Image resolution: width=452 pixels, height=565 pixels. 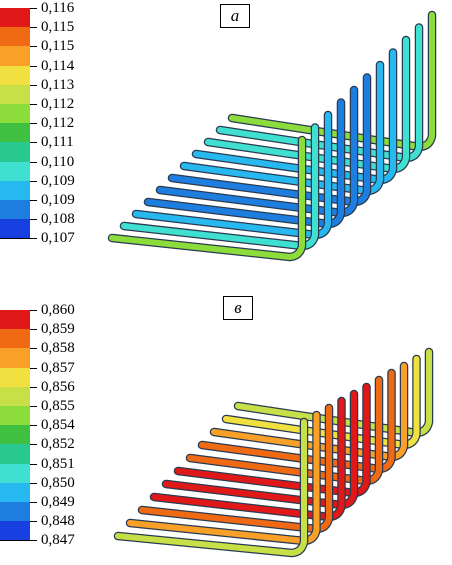 I want to click on legend-value: 0,852, so click(x=58, y=444).